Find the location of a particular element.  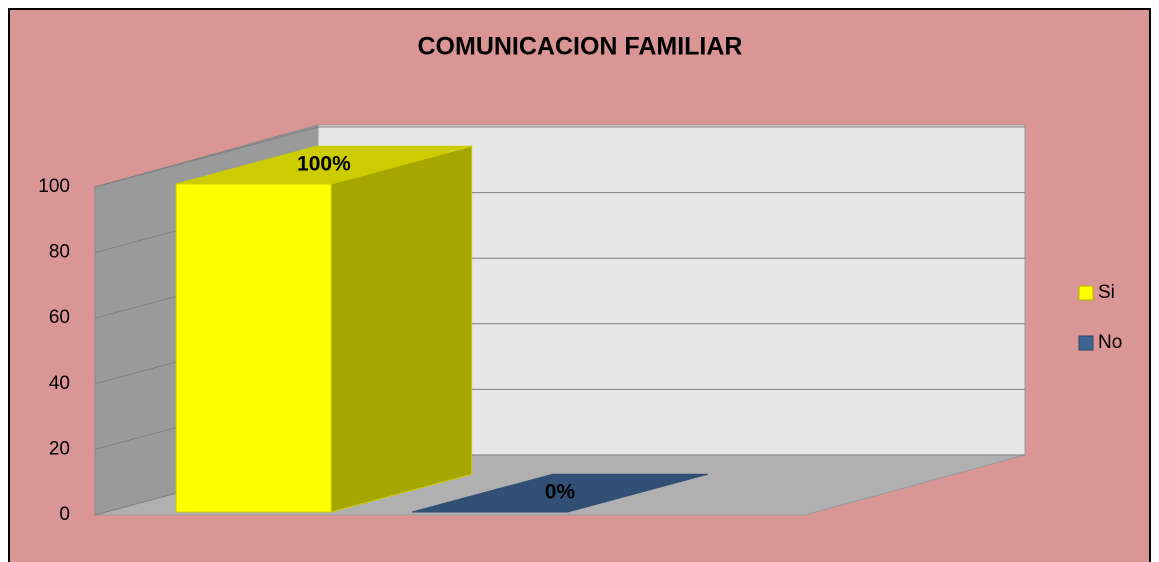

grid-line is located at coordinates (559, 157).